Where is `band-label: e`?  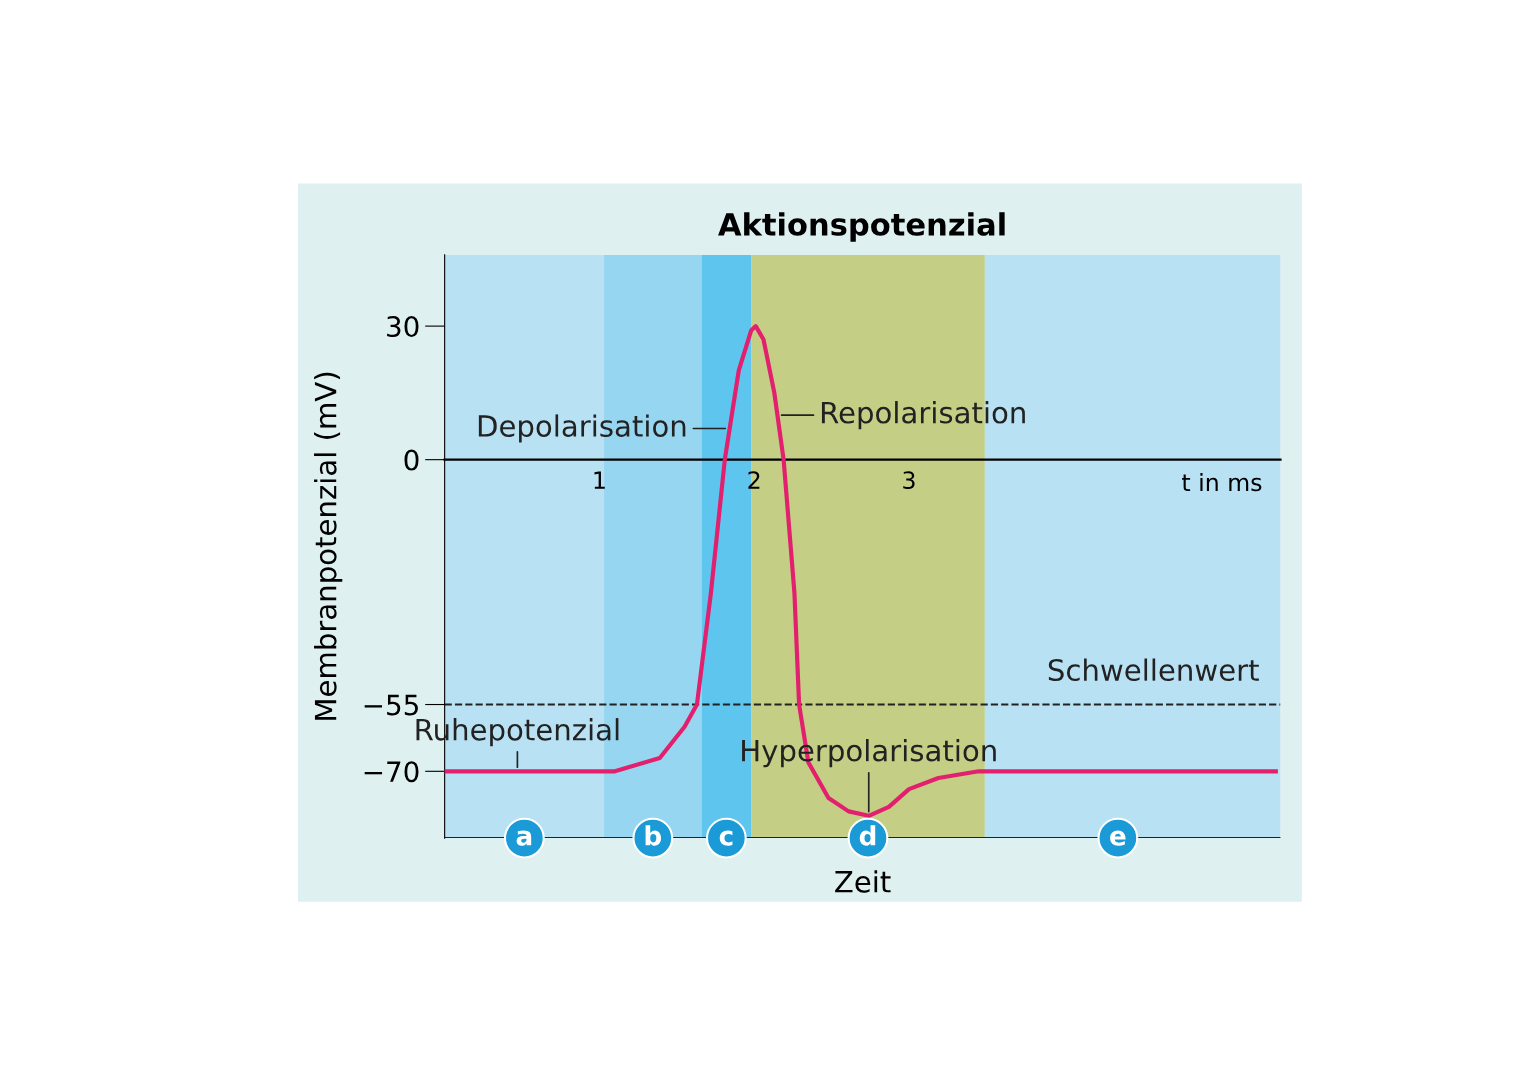 band-label: e is located at coordinates (1118, 838).